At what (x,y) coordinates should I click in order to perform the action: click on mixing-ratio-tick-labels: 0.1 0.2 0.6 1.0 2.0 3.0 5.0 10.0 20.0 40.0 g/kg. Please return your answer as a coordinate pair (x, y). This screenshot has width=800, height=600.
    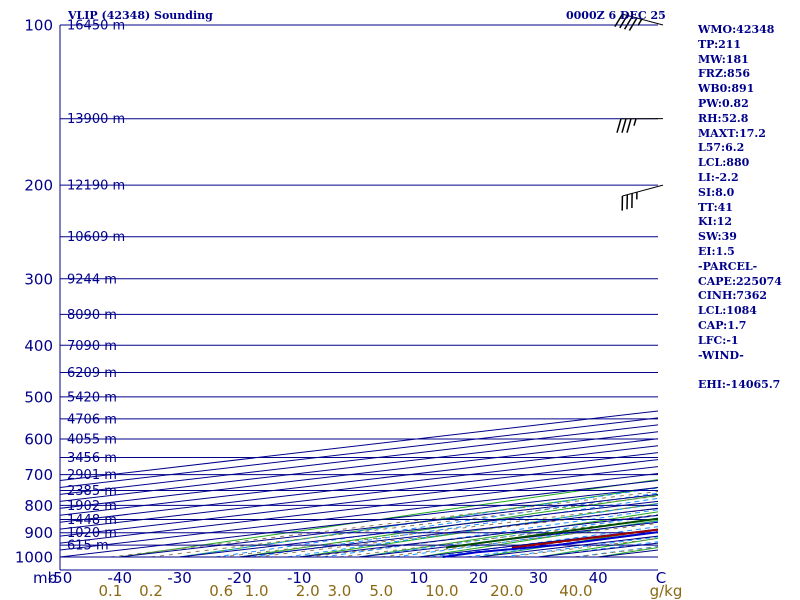
    Looking at the image, I should click on (390, 591).